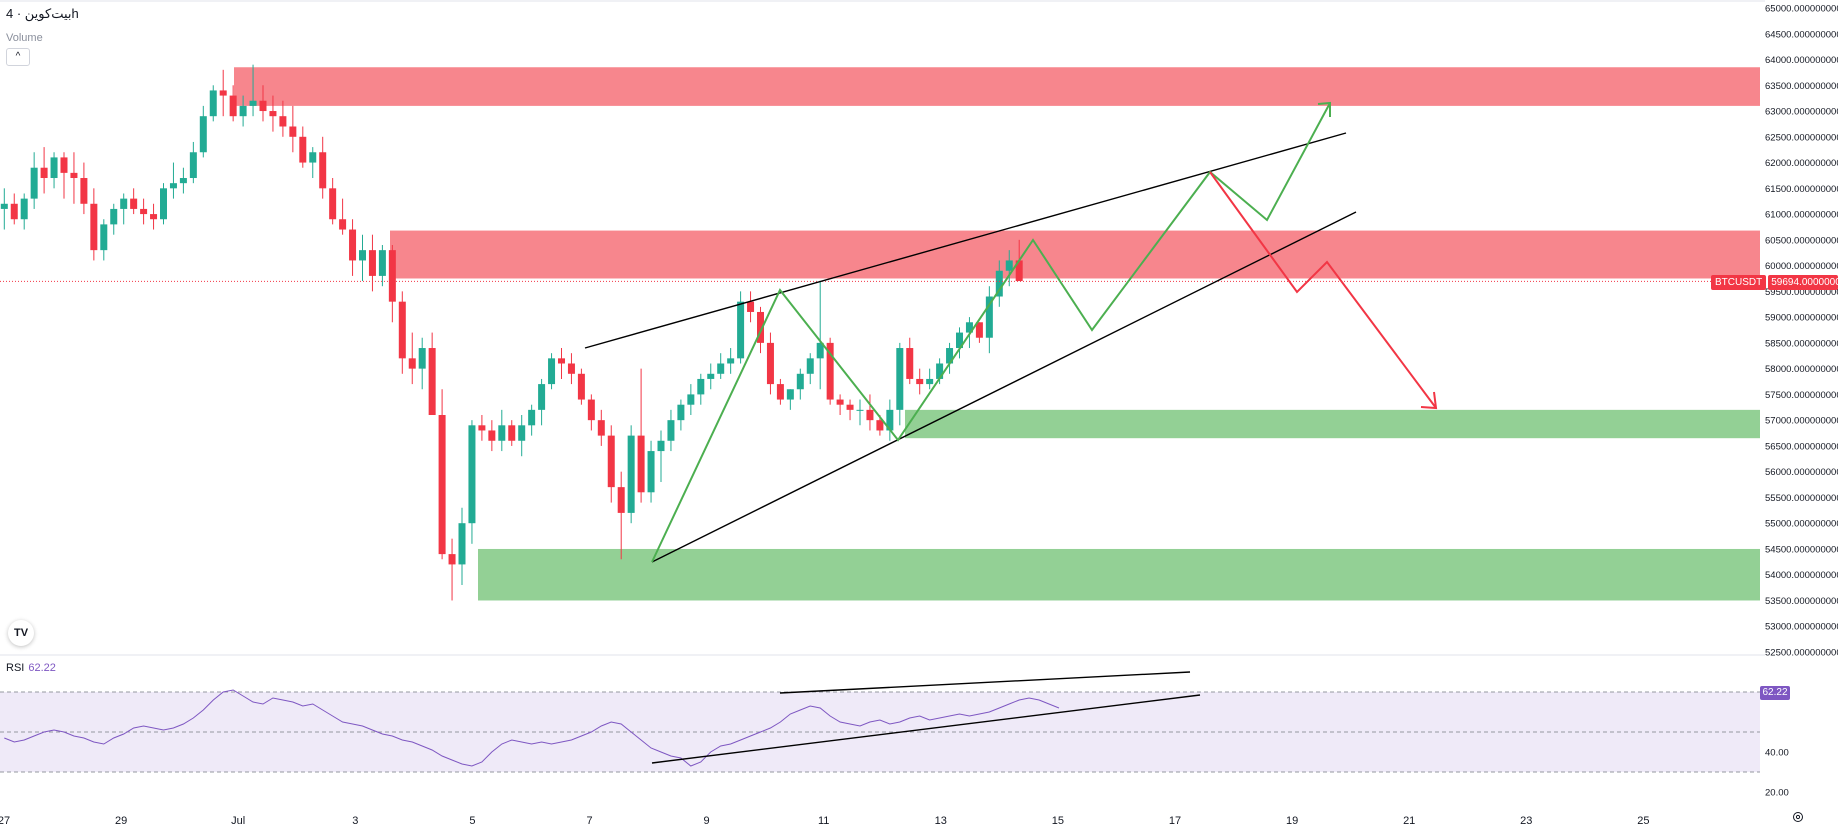 The height and width of the screenshot is (830, 1838). Describe the element at coordinates (15, 668) in the screenshot. I see `rsi-label: RSI` at that location.